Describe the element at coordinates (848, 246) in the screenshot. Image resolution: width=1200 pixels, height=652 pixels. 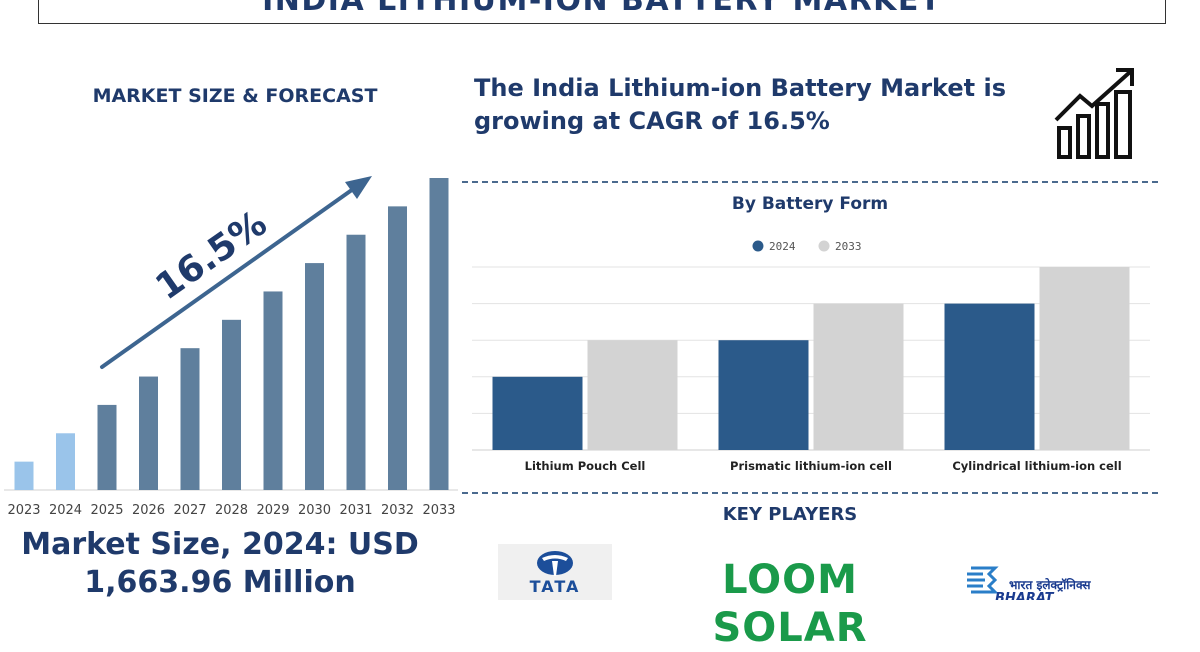
I see `legend-label-2033: 2033` at that location.